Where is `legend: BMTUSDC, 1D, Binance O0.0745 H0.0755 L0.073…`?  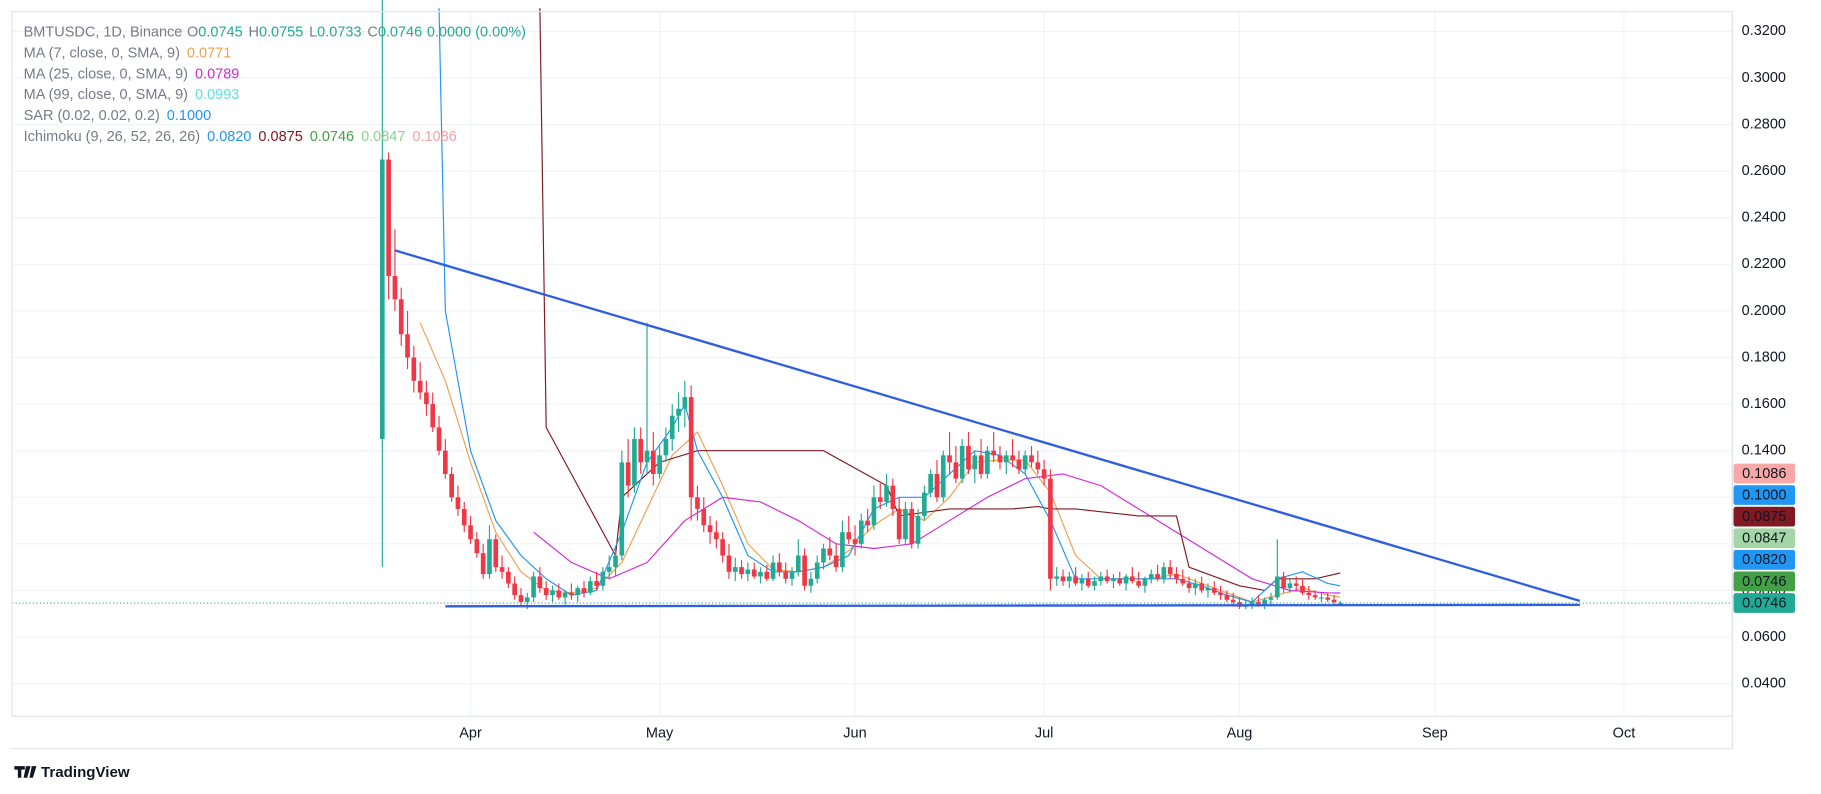 legend: BMTUSDC, 1D, Binance O0.0745 H0.0755 L0.073… is located at coordinates (275, 84).